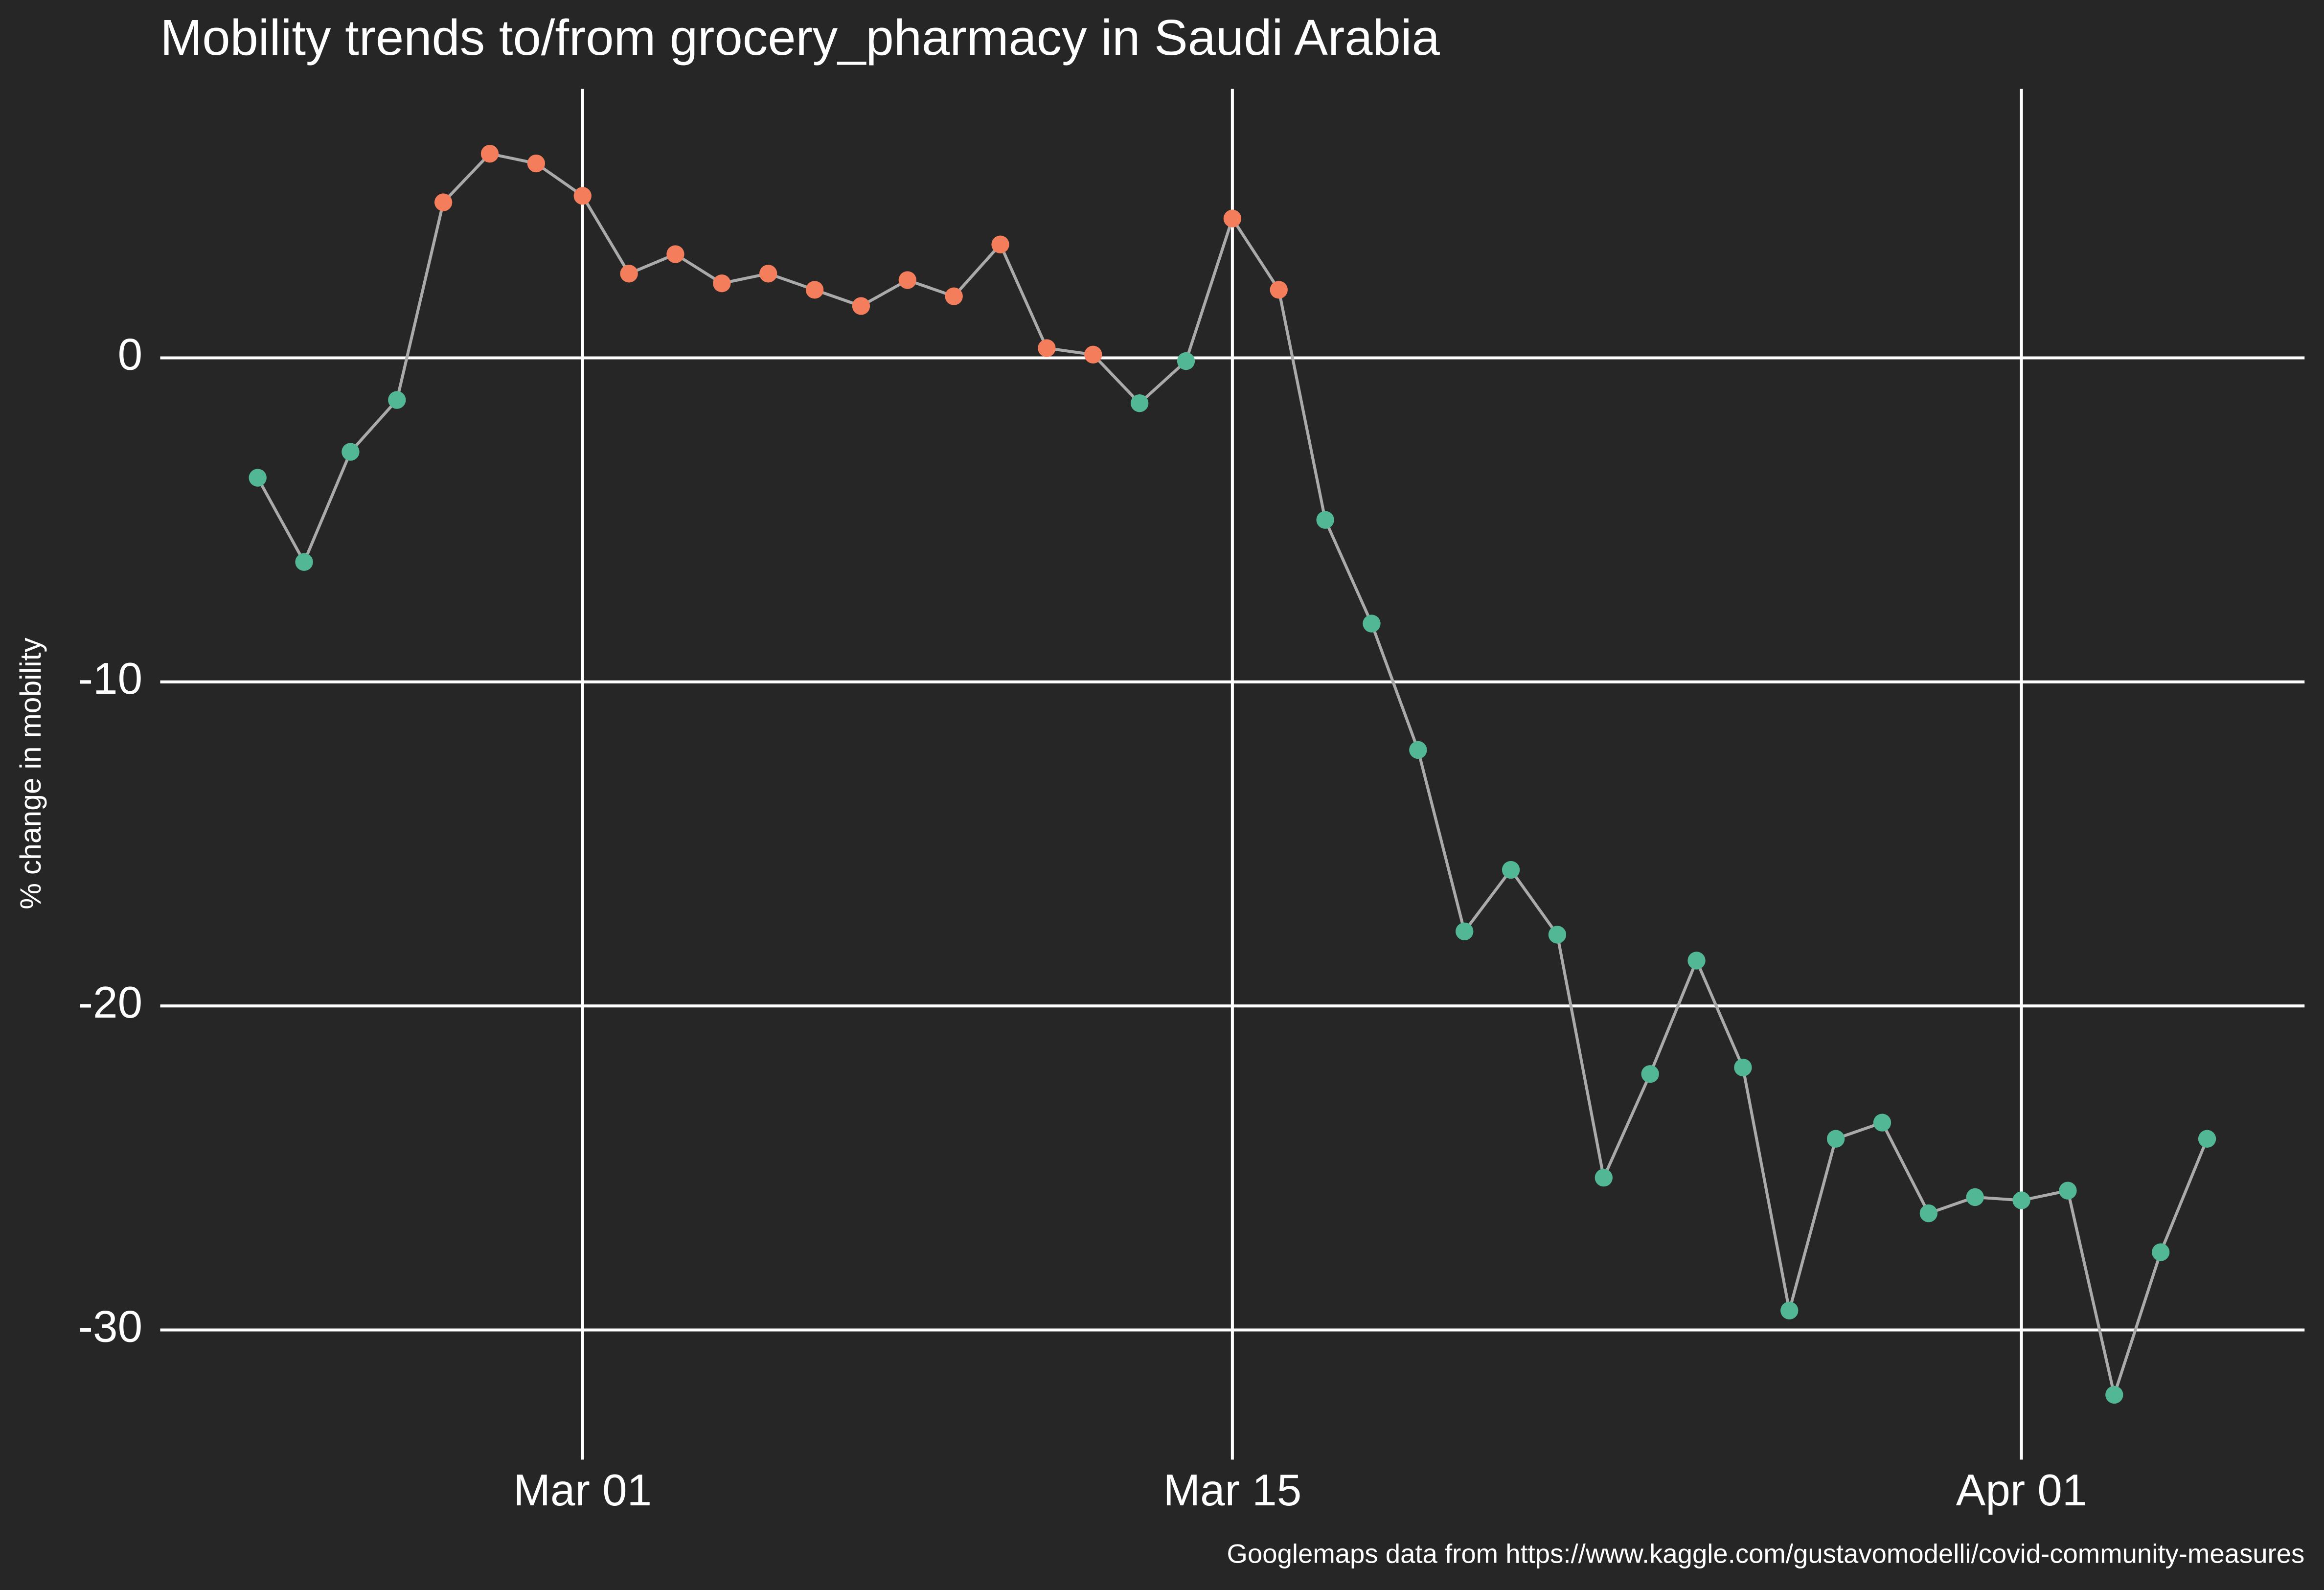 Image resolution: width=2324 pixels, height=1590 pixels. What do you see at coordinates (131, 355) in the screenshot?
I see `y-tick-label: 0` at bounding box center [131, 355].